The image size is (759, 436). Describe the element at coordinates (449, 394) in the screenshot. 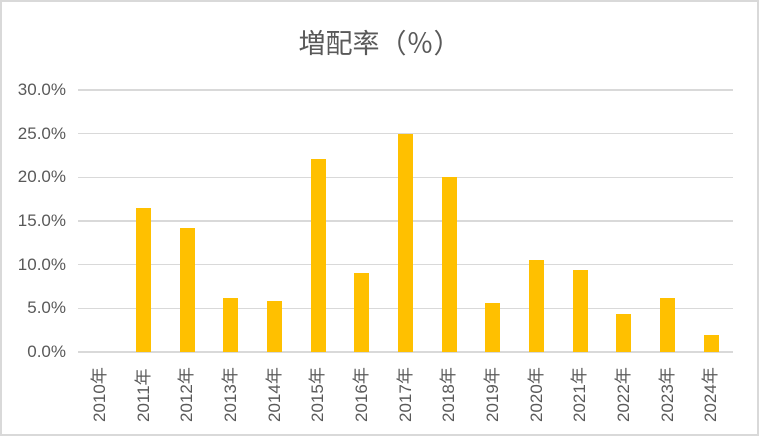

I see `x-axis-tick-label: 2018年` at that location.